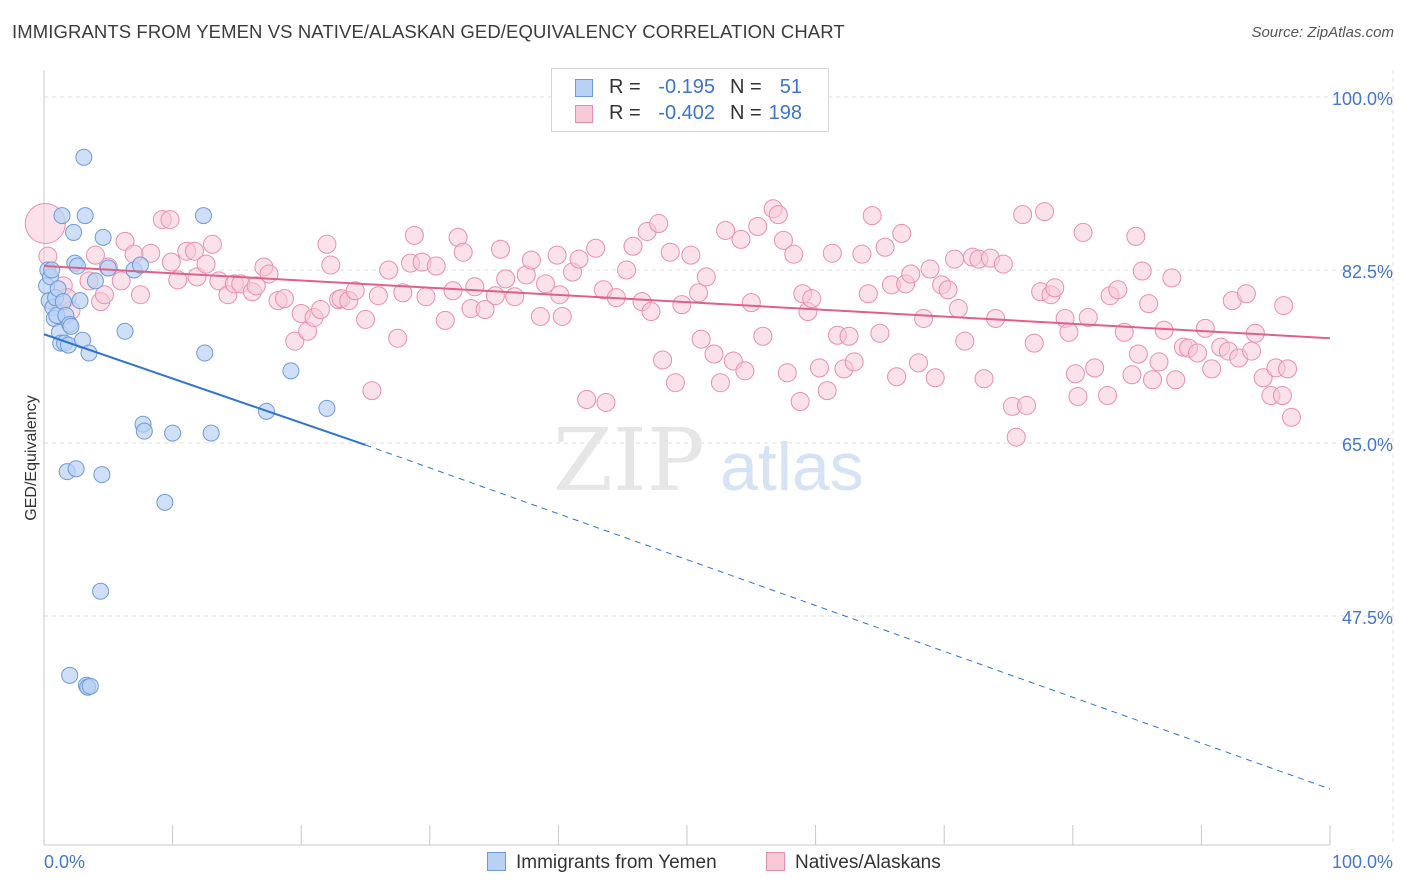 The height and width of the screenshot is (892, 1406). What do you see at coordinates (204, 389) in the screenshot?
I see `yemen-trendline` at bounding box center [204, 389].